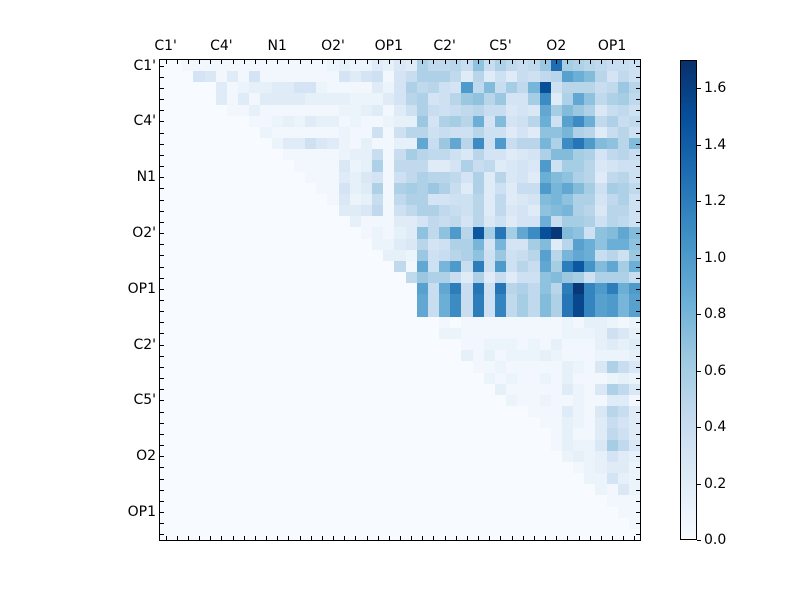 The image size is (800, 600). Describe the element at coordinates (221, 46) in the screenshot. I see `x-tick-label: C4'` at that location.